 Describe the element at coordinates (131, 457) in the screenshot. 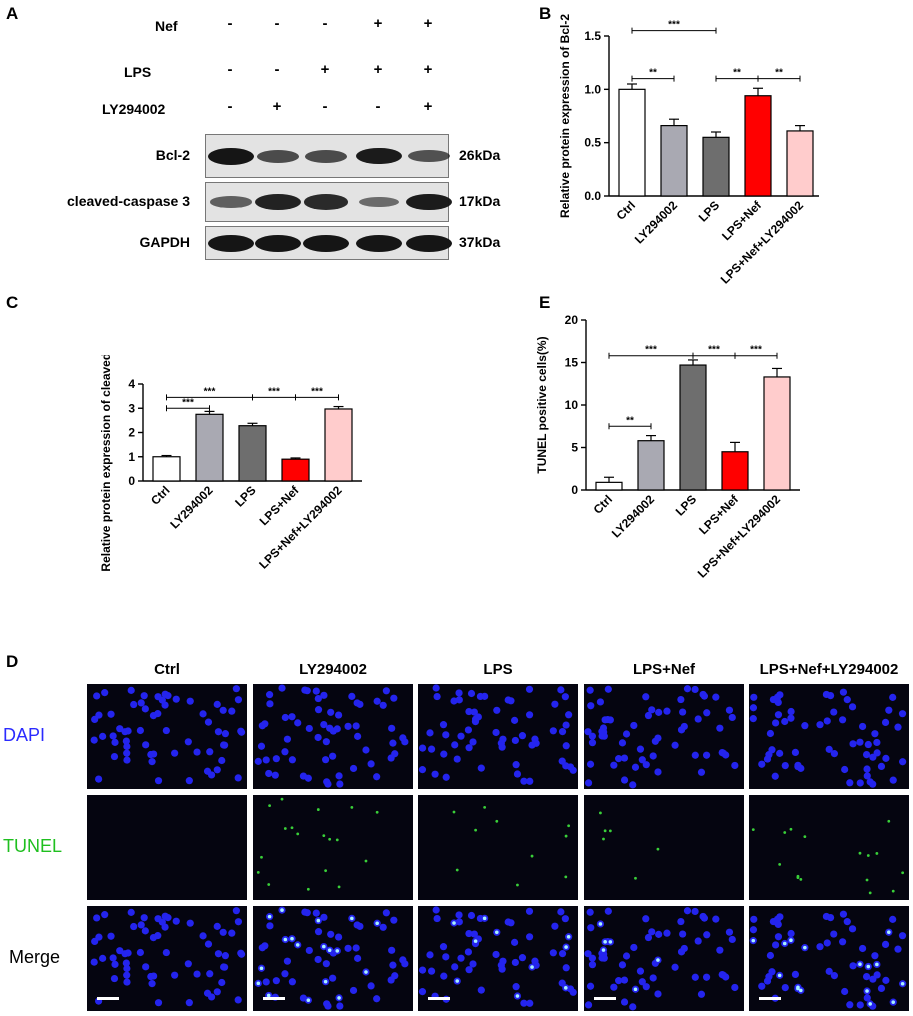

I see `y-tick-label: 1` at that location.